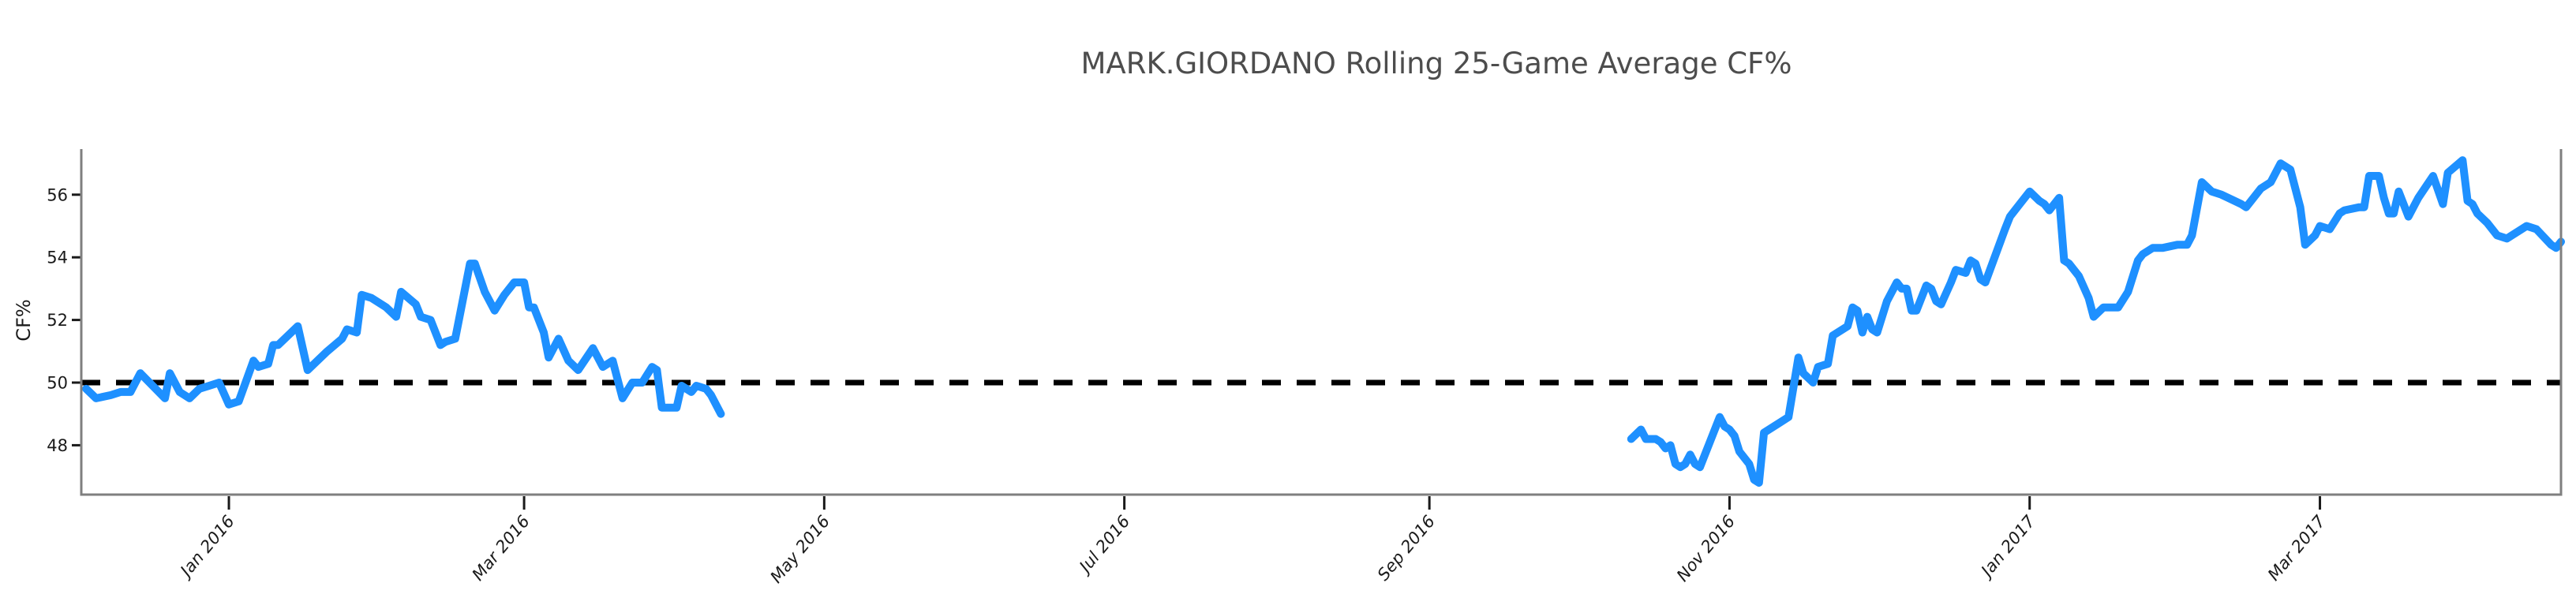  I want to click on y-tick-label: 48, so click(57, 445).